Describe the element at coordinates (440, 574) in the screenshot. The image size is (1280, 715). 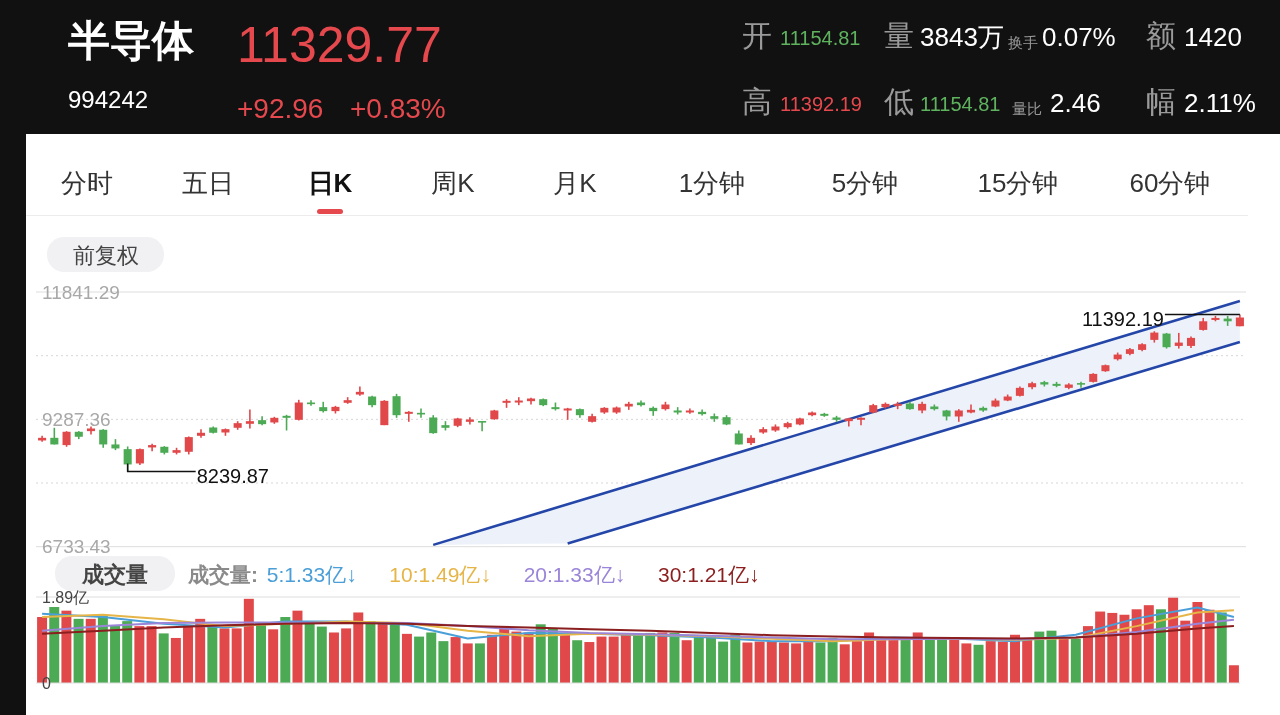
I see `series-label: 10:1.49亿↓` at that location.